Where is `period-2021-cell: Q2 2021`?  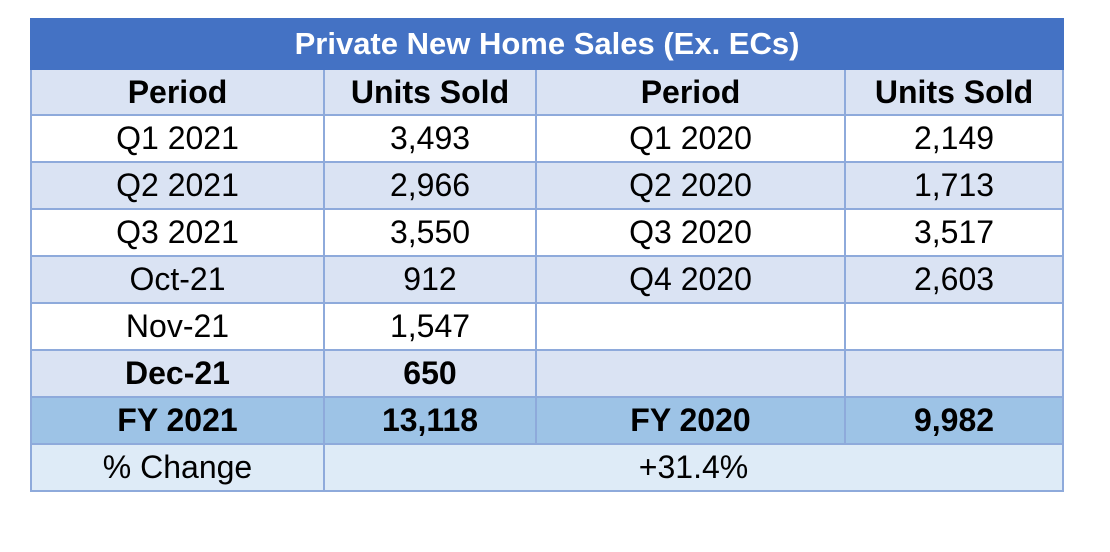 period-2021-cell: Q2 2021 is located at coordinates (177, 185).